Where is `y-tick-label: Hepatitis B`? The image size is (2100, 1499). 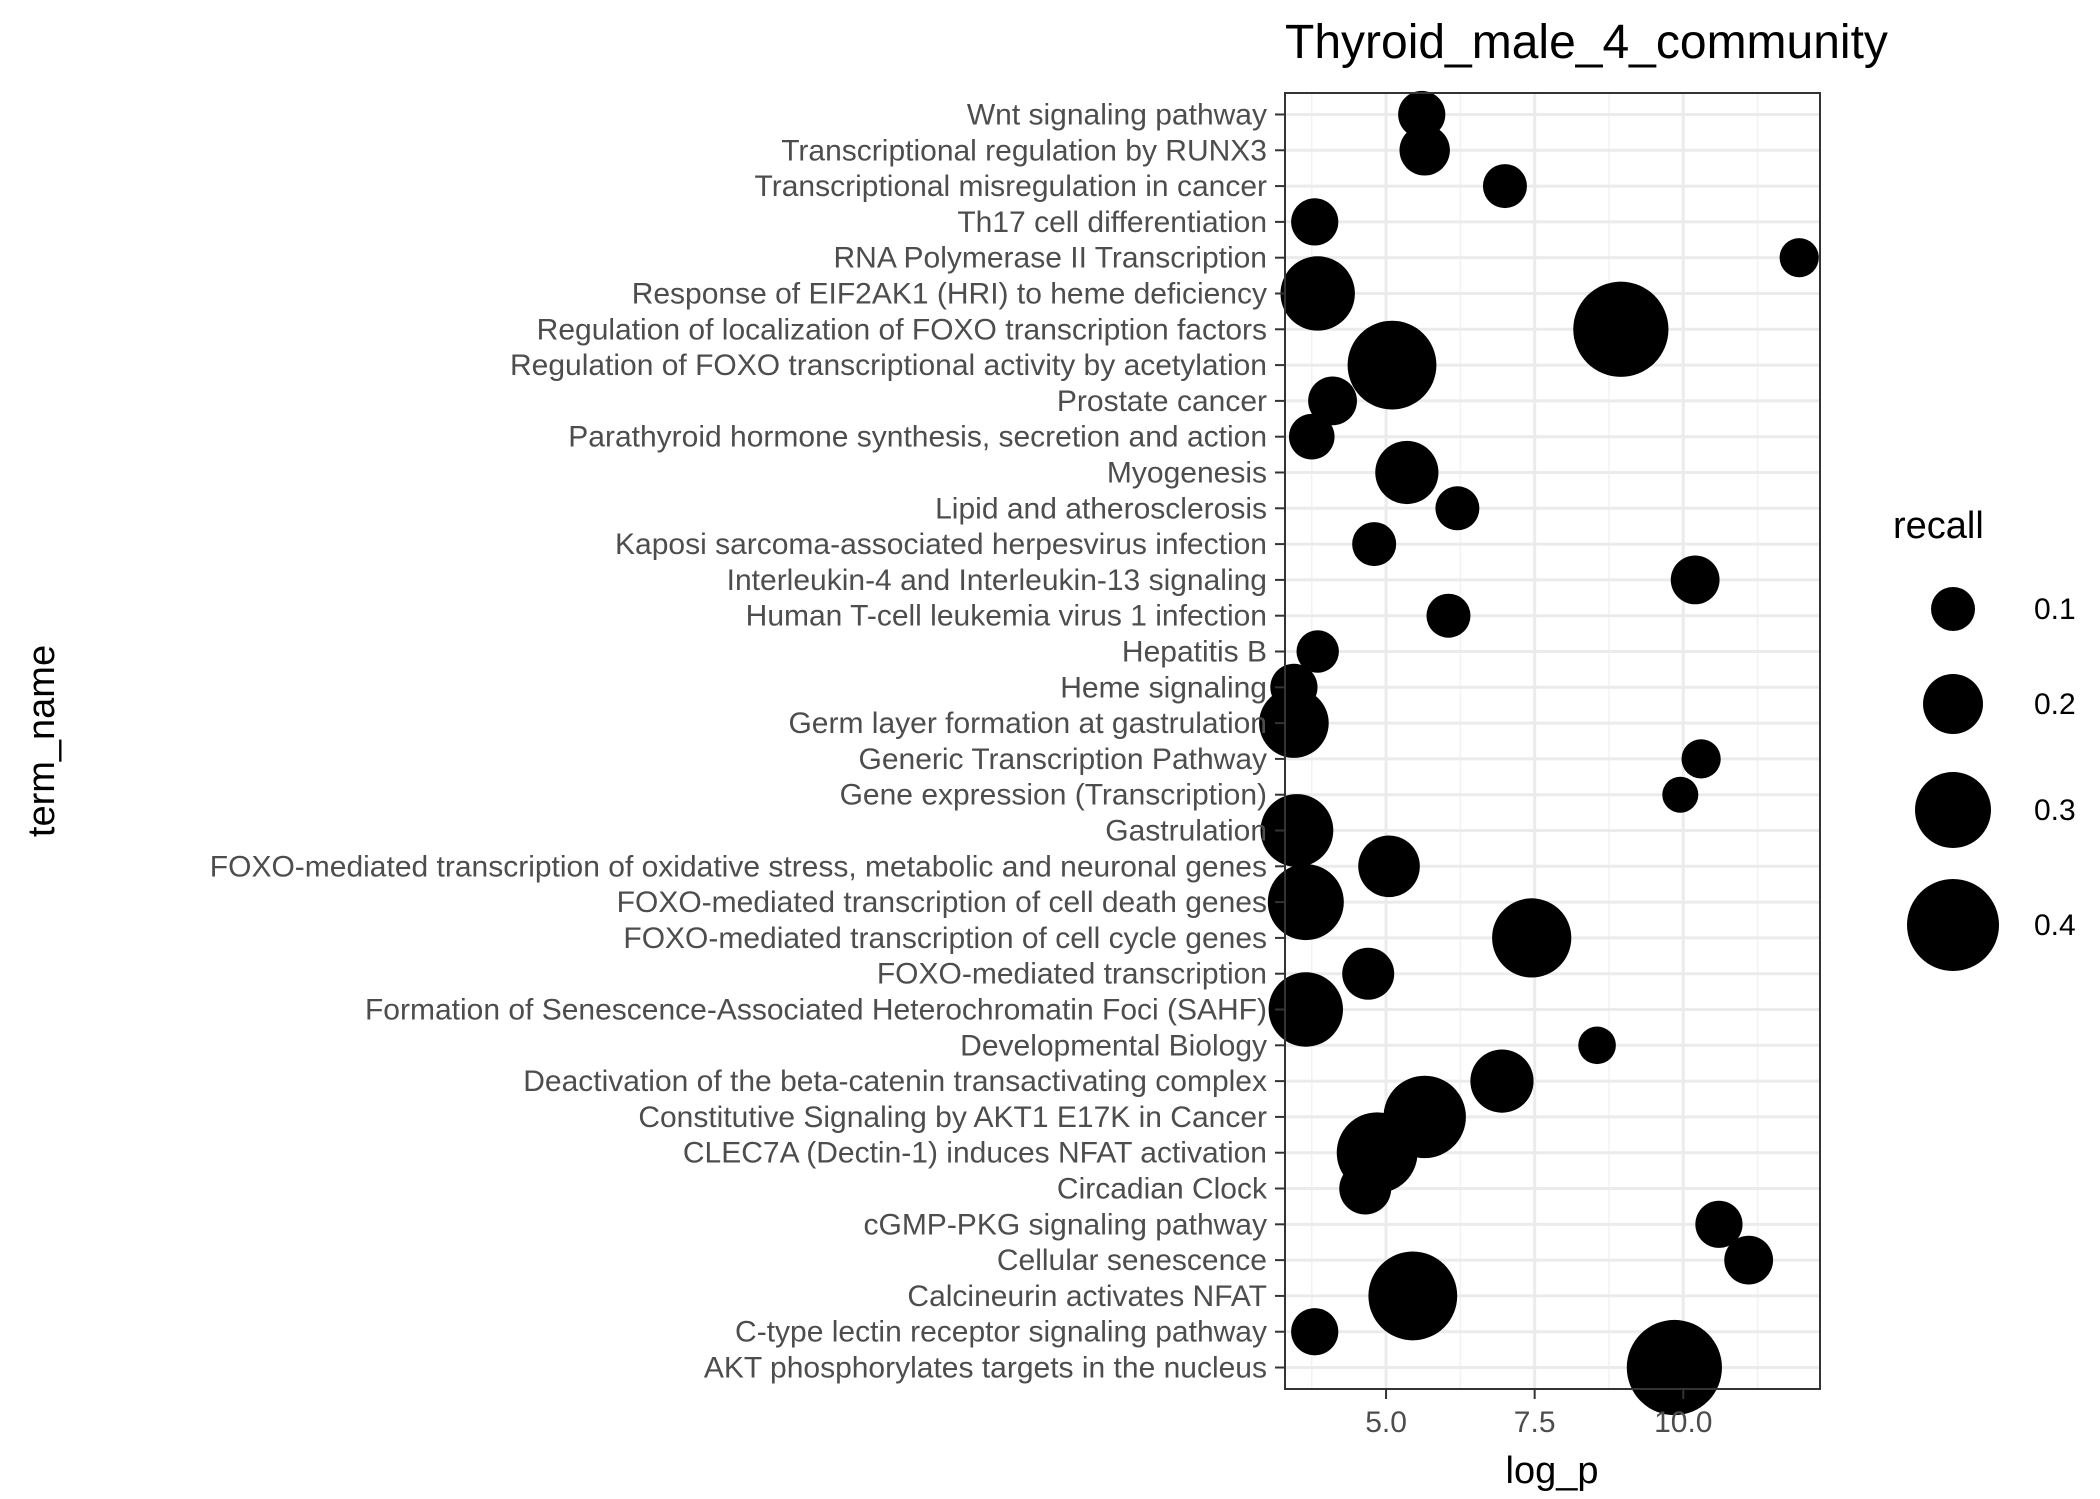 y-tick-label: Hepatitis B is located at coordinates (1194, 651).